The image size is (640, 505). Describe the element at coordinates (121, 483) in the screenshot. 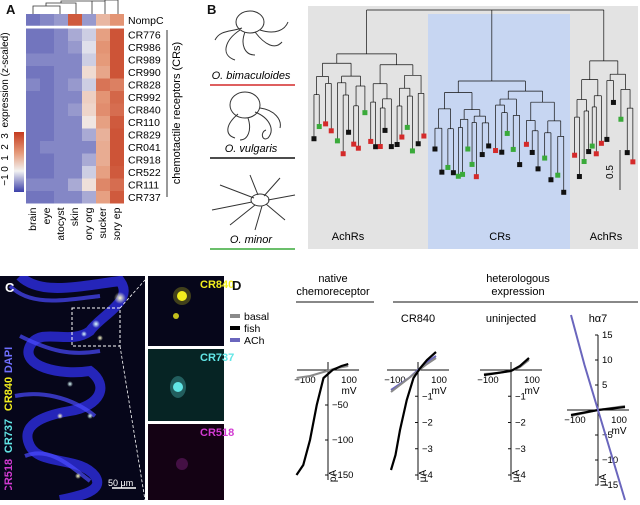

I see `scale-bar-label: 50 μm` at that location.